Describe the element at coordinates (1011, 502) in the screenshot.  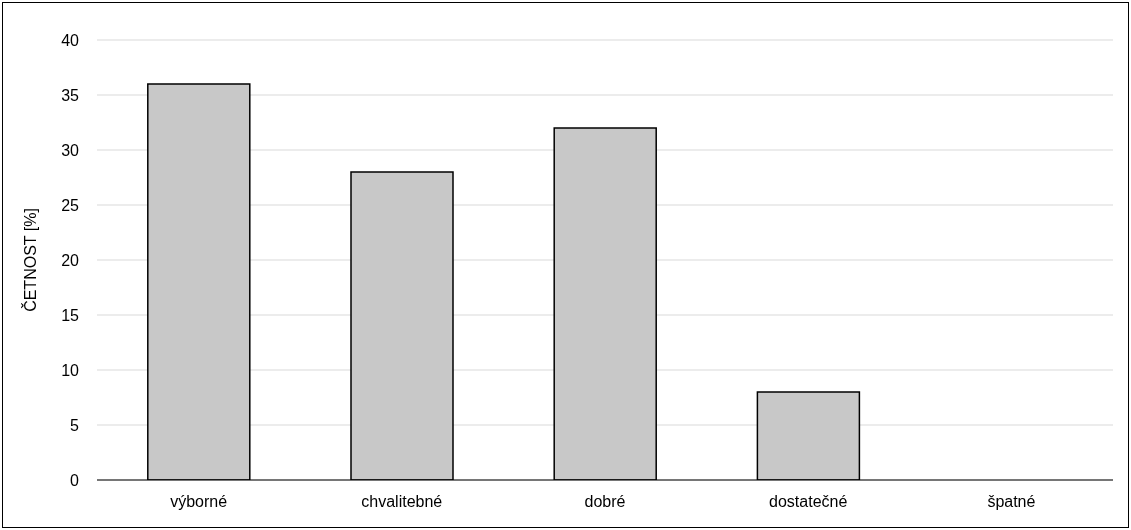
I see `x-tick-label: špatné` at that location.